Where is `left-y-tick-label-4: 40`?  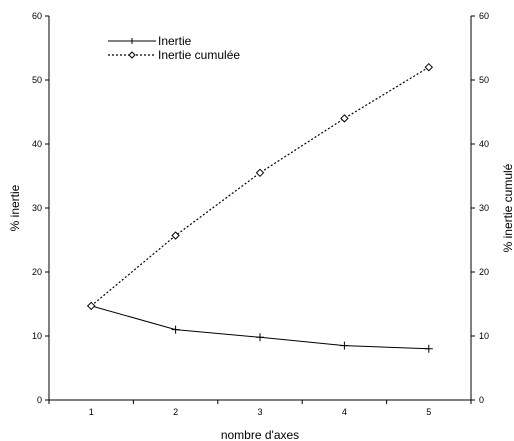 left-y-tick-label-4: 40 is located at coordinates (37, 144).